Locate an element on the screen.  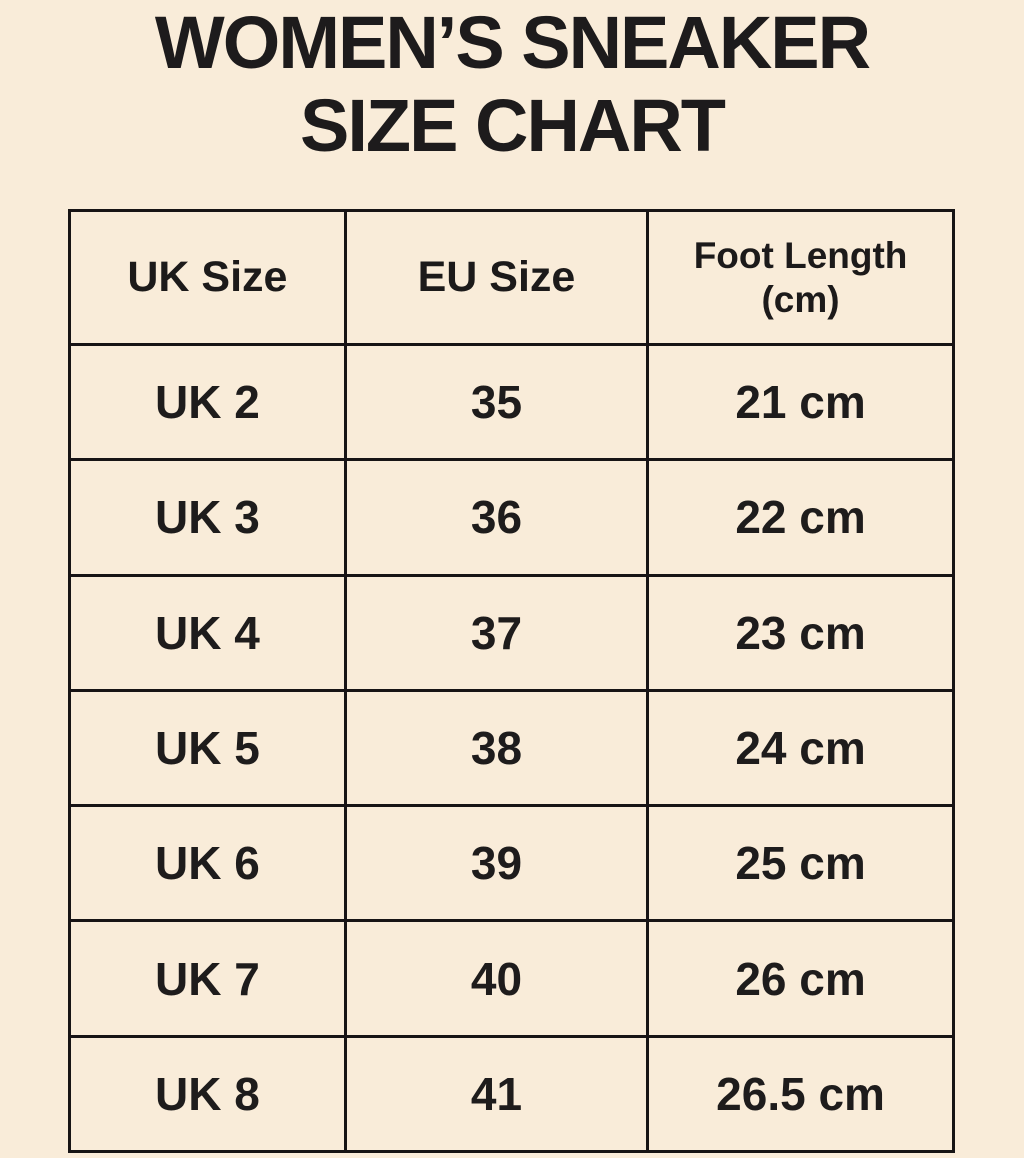
cell-foot-length: 22 cm is located at coordinates (800, 517).